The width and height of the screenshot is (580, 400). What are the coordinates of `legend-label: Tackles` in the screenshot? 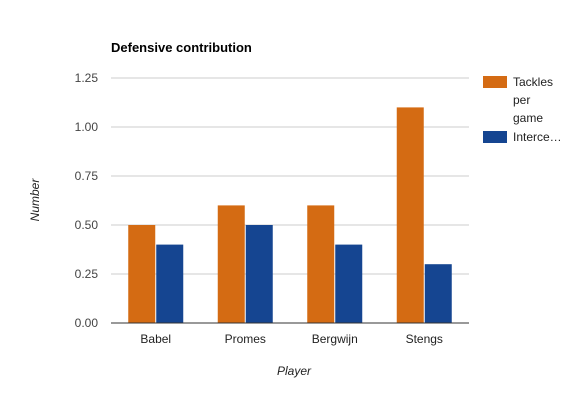 It's located at (533, 82).